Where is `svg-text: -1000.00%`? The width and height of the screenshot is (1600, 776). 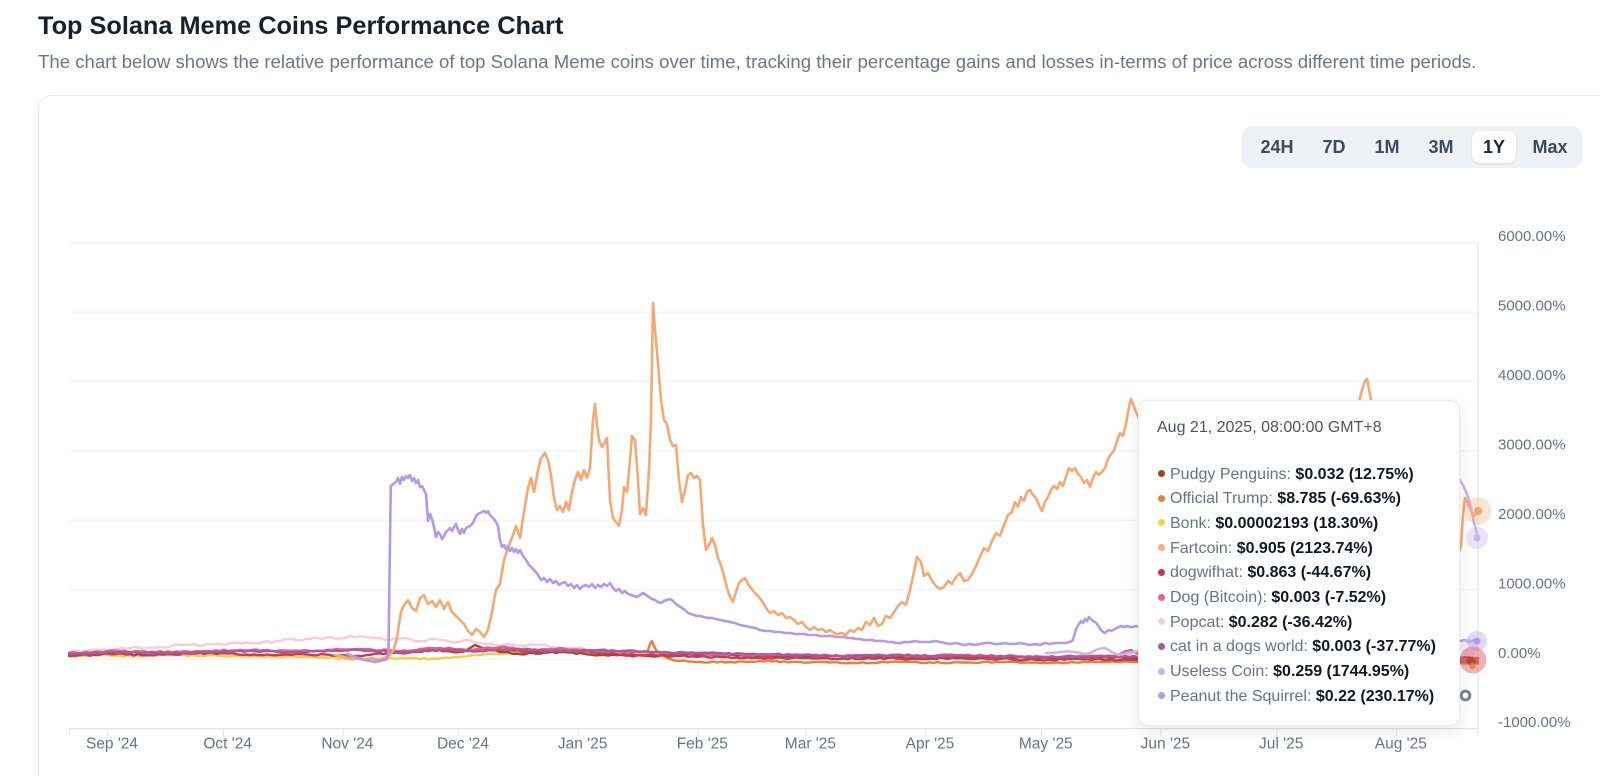
svg-text: -1000.00% is located at coordinates (1534, 722).